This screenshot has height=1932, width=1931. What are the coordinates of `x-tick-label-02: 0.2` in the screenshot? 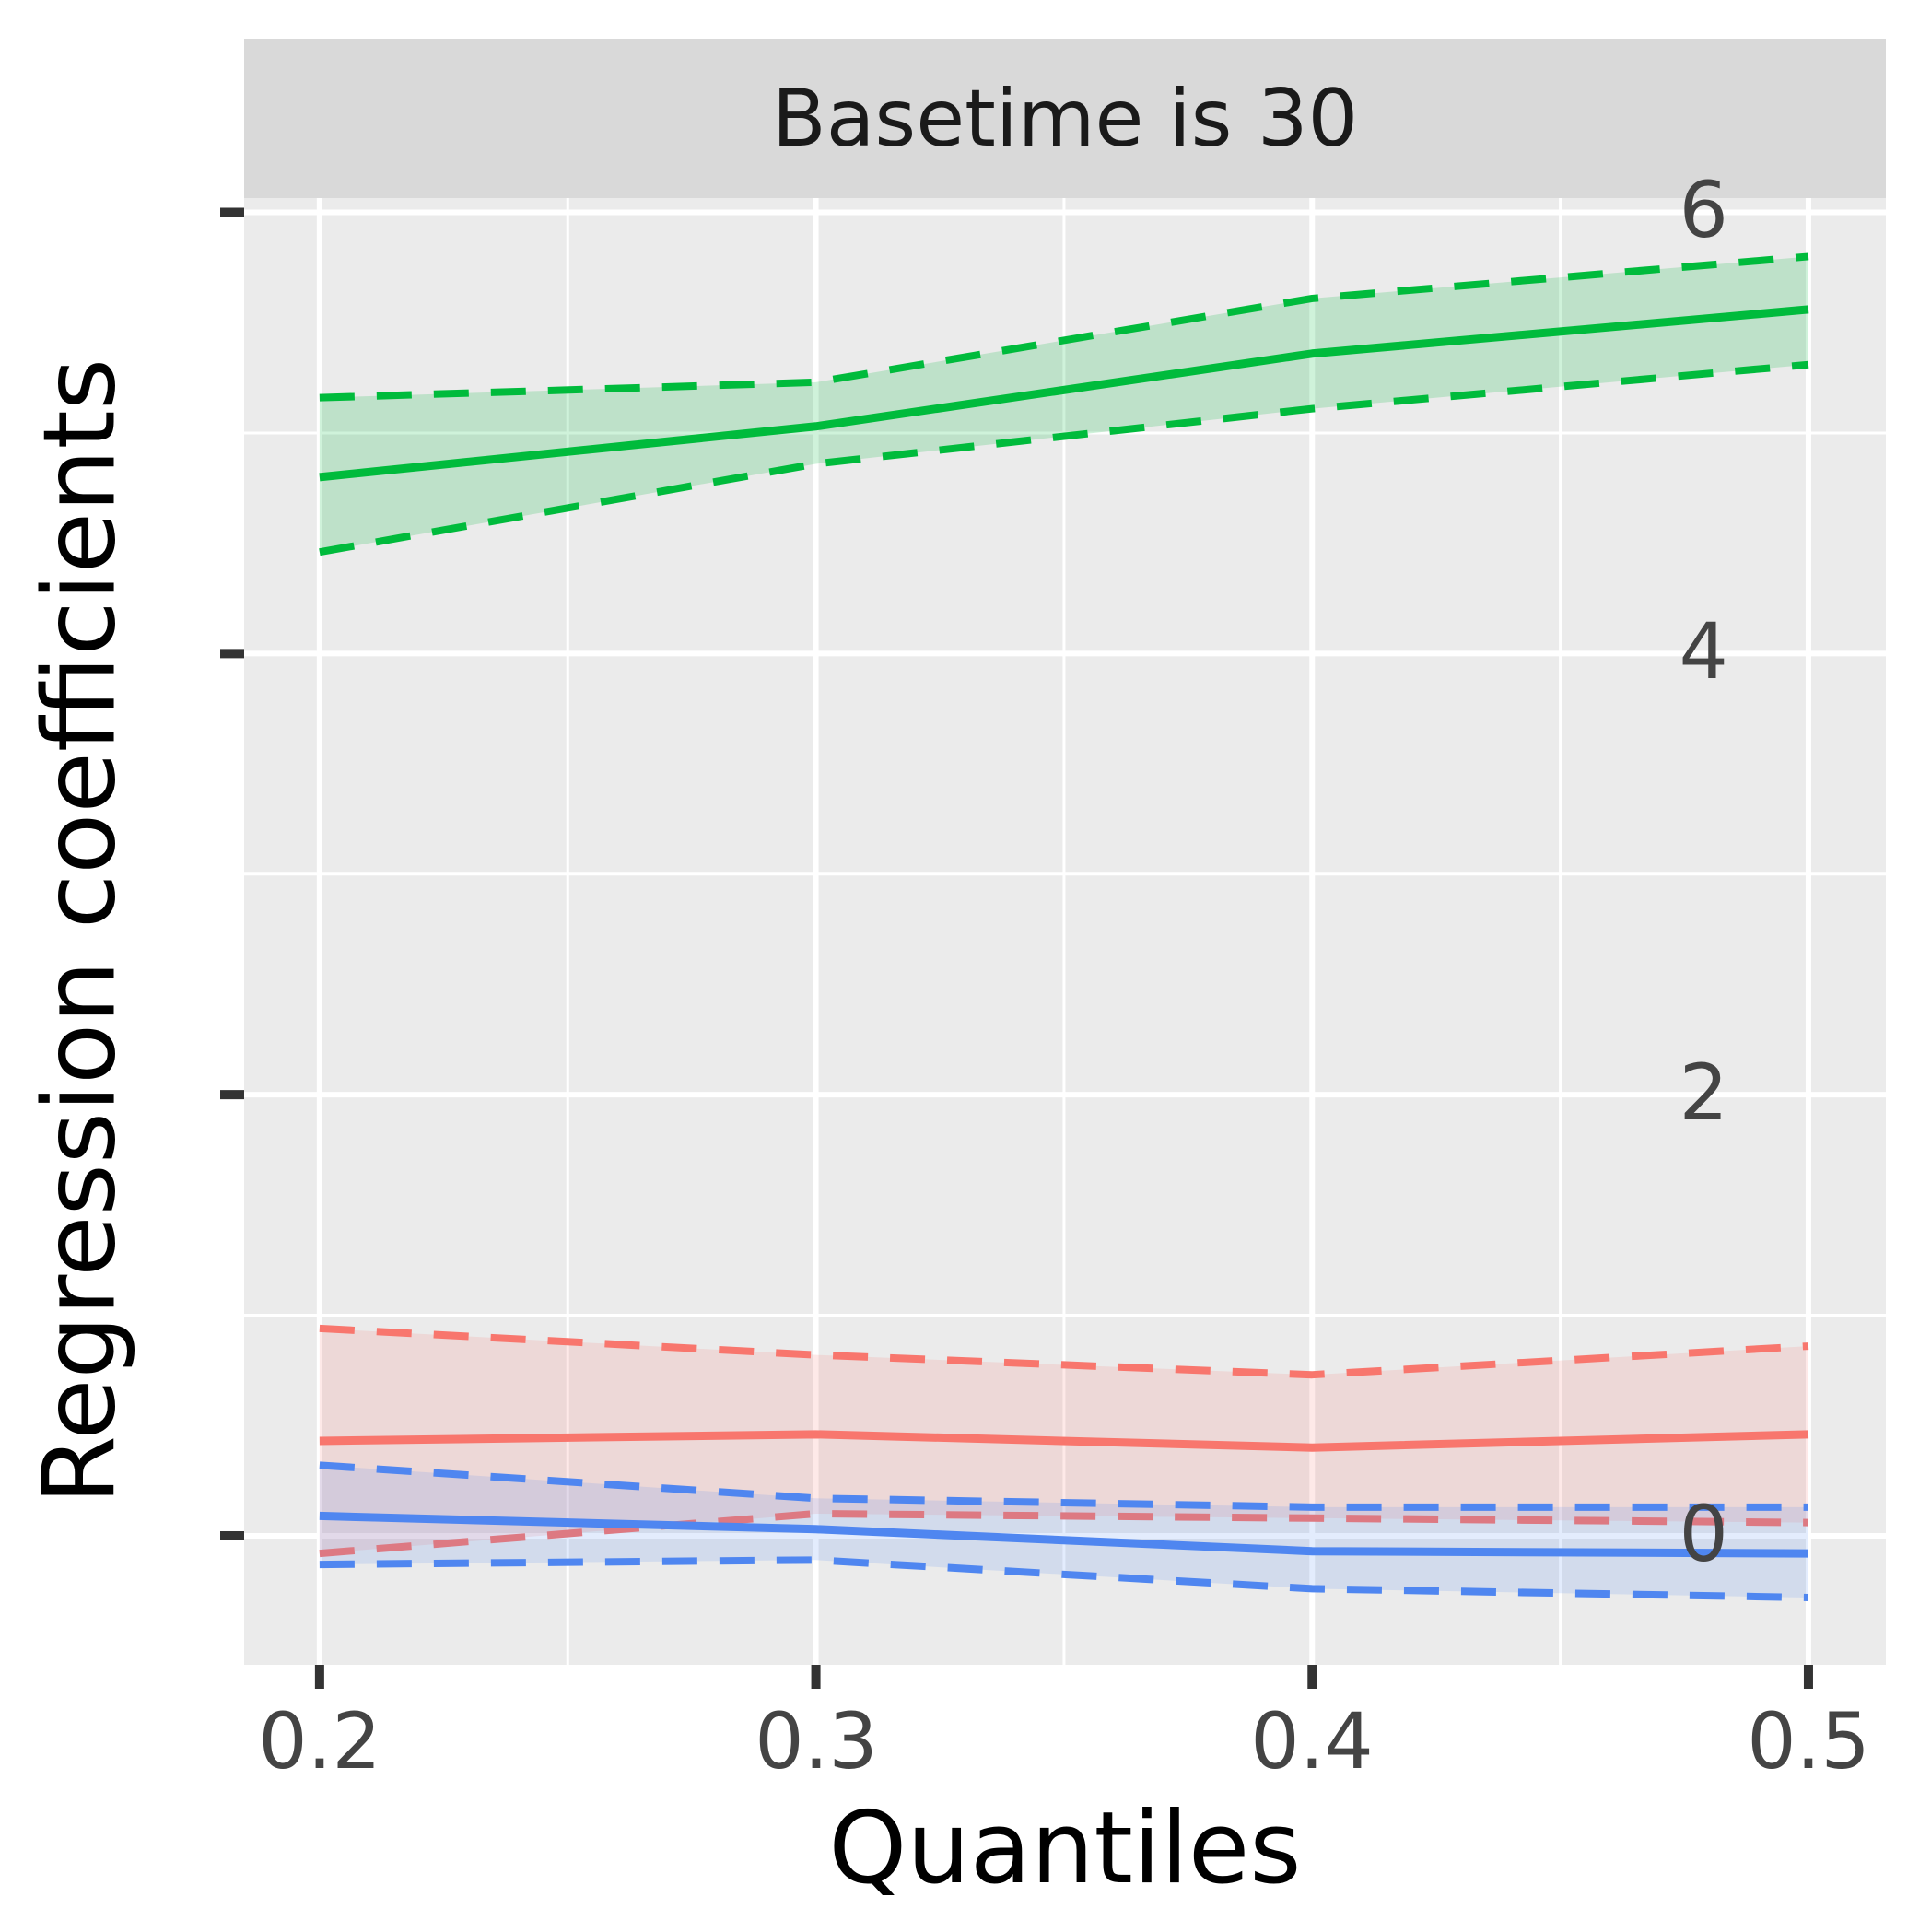 It's located at (319, 1741).